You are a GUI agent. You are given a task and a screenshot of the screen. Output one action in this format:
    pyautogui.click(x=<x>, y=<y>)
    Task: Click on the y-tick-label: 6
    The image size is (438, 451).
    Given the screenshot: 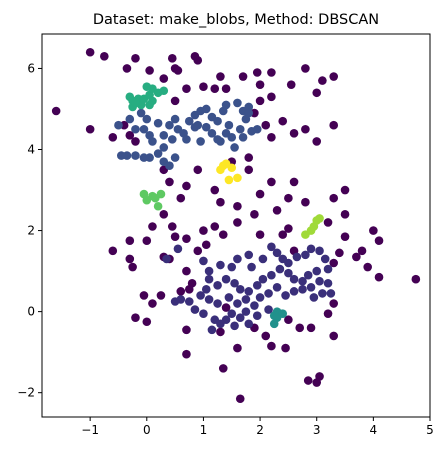 What is the action you would take?
    pyautogui.click(x=31, y=68)
    